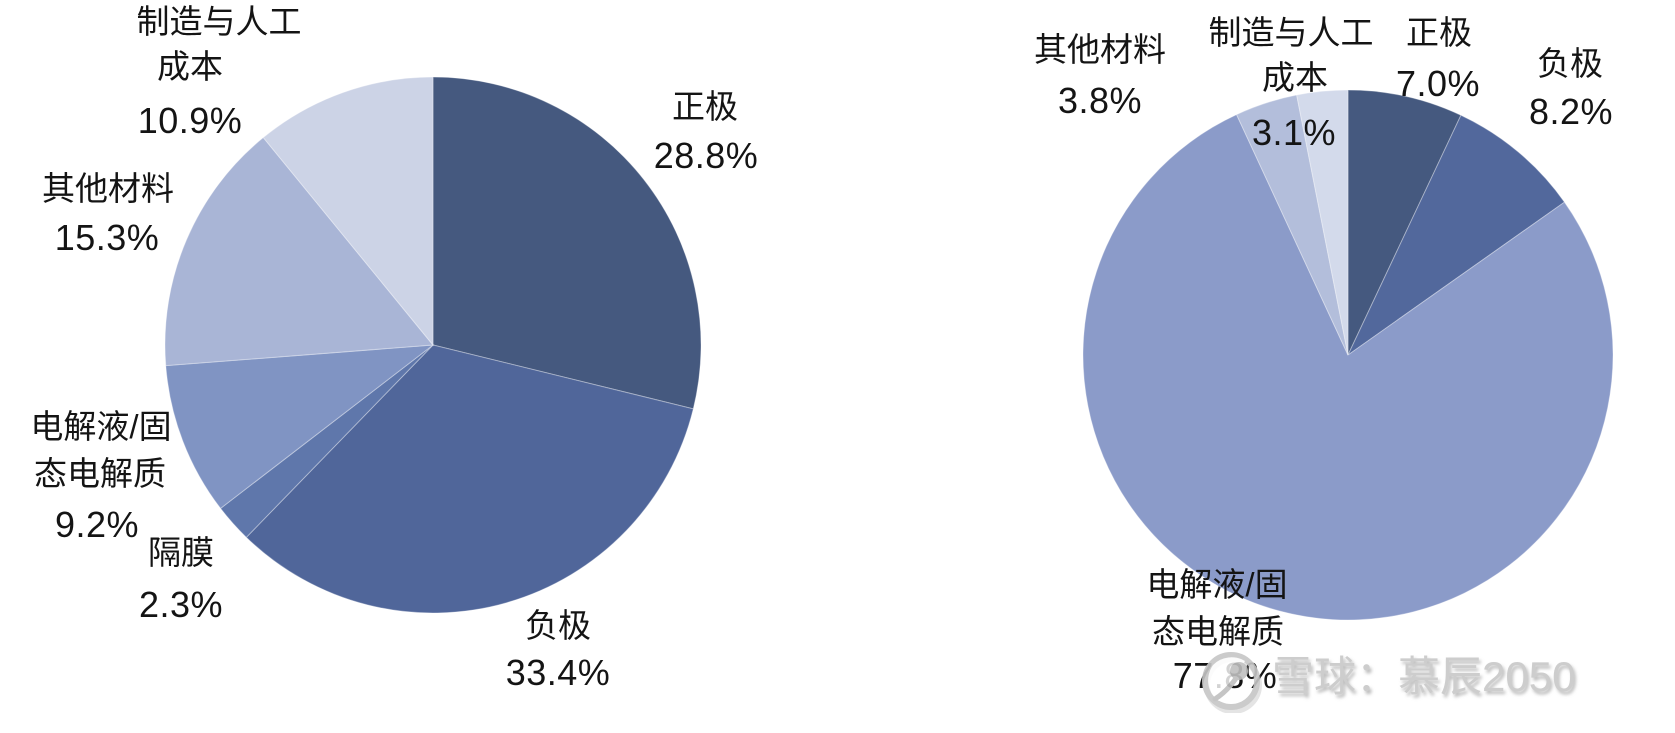 The height and width of the screenshot is (733, 1675). I want to click on left-label-mfg-line2: 成本, so click(190, 66).